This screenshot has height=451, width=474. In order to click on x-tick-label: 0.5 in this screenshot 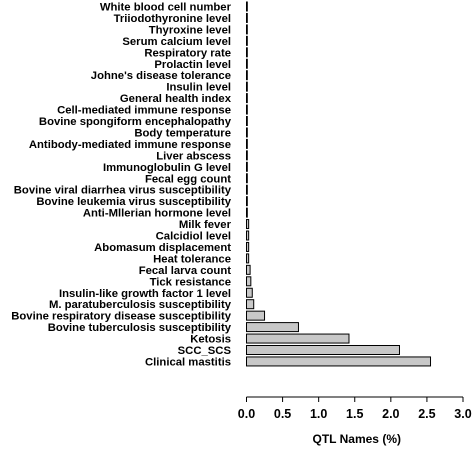, I will do `click(282, 414)`.